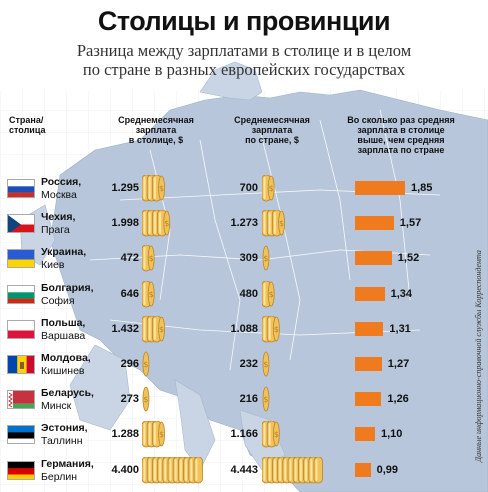  Describe the element at coordinates (125, 434) in the screenshot. I see `capital-salary-value: 1.288` at that location.